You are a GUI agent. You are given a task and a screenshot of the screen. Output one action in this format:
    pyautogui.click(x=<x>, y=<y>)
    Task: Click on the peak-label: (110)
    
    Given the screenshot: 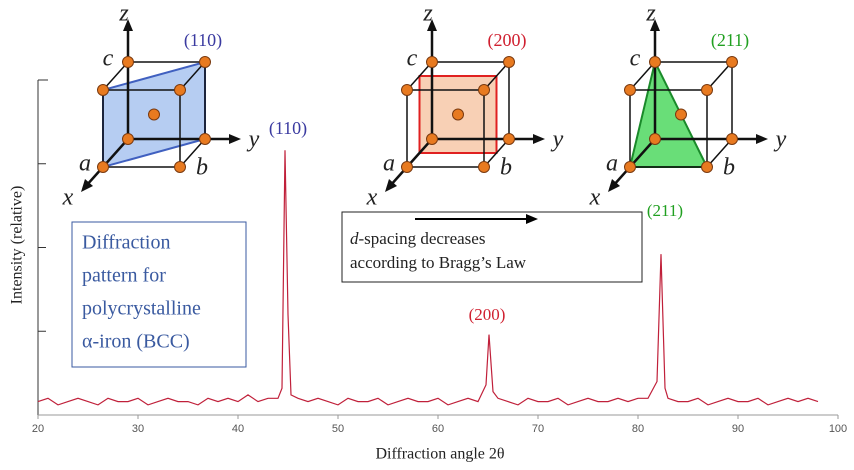 What is the action you would take?
    pyautogui.click(x=288, y=128)
    